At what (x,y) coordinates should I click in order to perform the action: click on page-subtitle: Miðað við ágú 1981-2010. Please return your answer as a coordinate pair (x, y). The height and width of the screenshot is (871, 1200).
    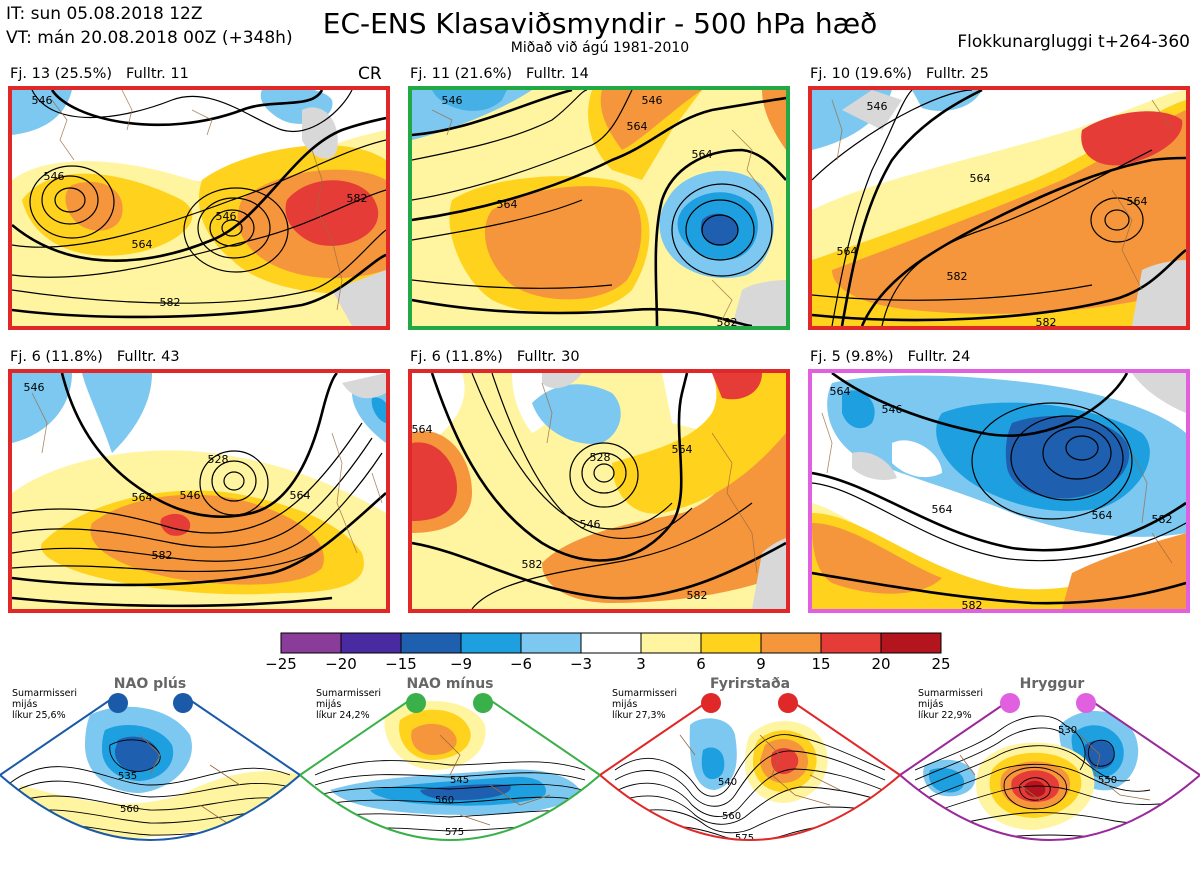
    Looking at the image, I should click on (600, 48).